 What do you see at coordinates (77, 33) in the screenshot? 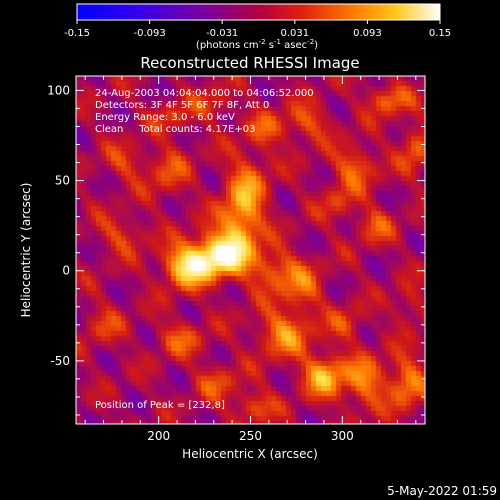
I see `colorbar-tick-label: -0.15` at bounding box center [77, 33].